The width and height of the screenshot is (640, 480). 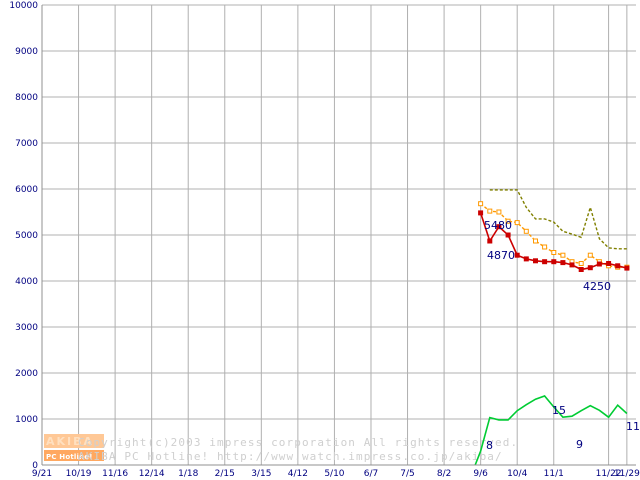 I want to click on x-axis-tick-label: 8/2, so click(x=444, y=474).